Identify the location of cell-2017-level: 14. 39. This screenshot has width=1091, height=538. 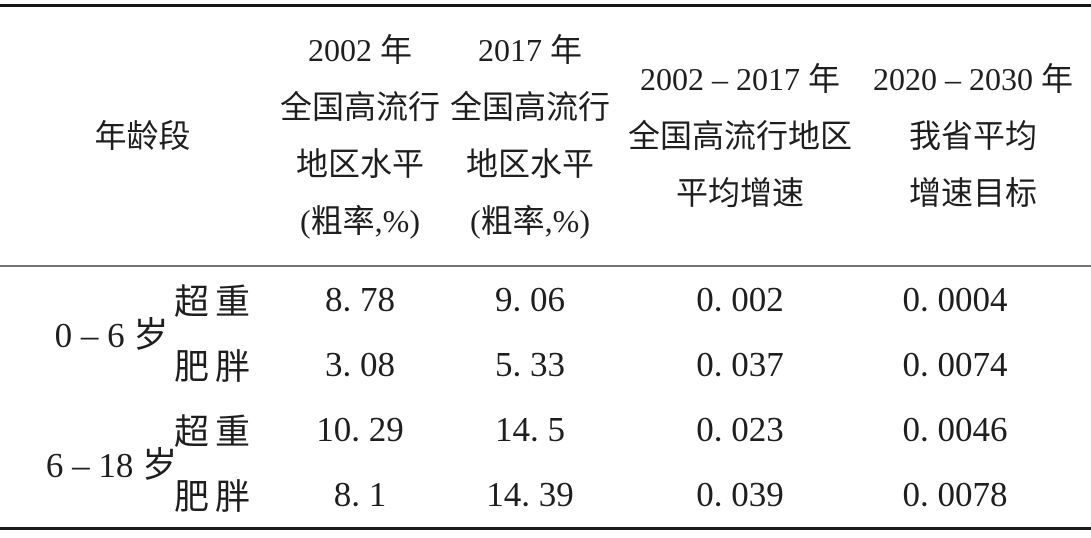
(530, 494).